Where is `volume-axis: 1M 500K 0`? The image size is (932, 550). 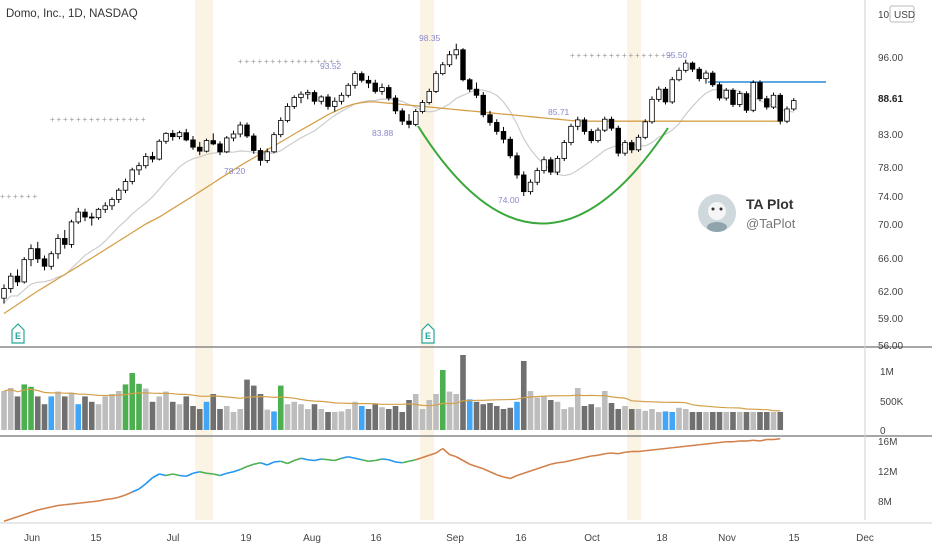 volume-axis: 1M 500K 0 is located at coordinates (892, 402).